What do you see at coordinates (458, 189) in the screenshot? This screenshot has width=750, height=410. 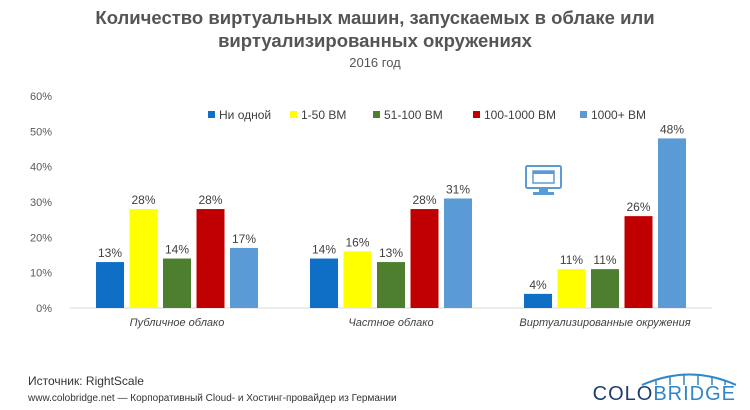 I see `data-label: 31%` at bounding box center [458, 189].